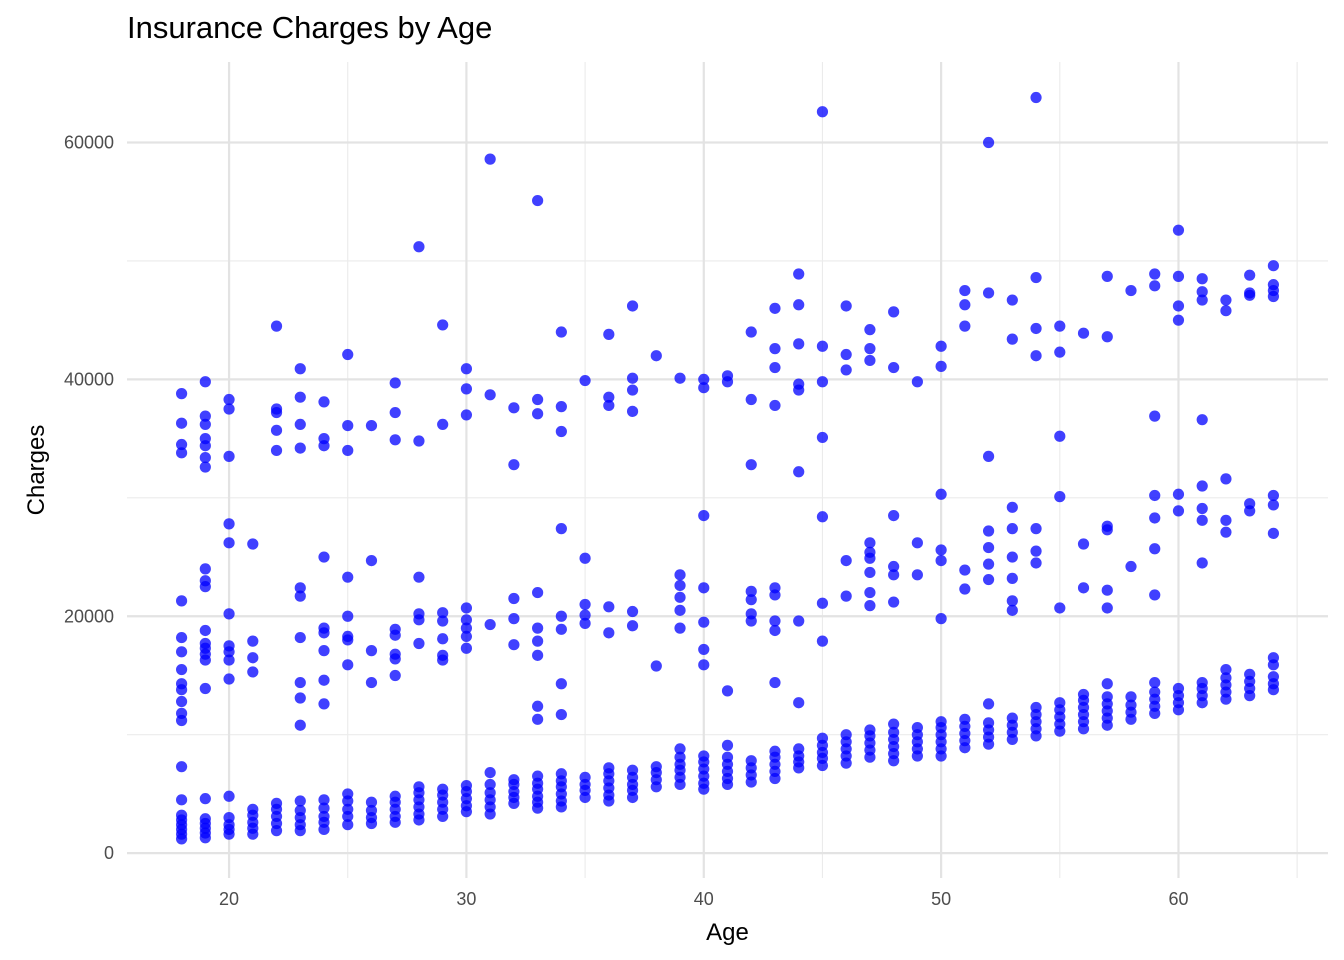 This screenshot has width=1344, height=960. What do you see at coordinates (466, 899) in the screenshot?
I see `x-tick-label: 30` at bounding box center [466, 899].